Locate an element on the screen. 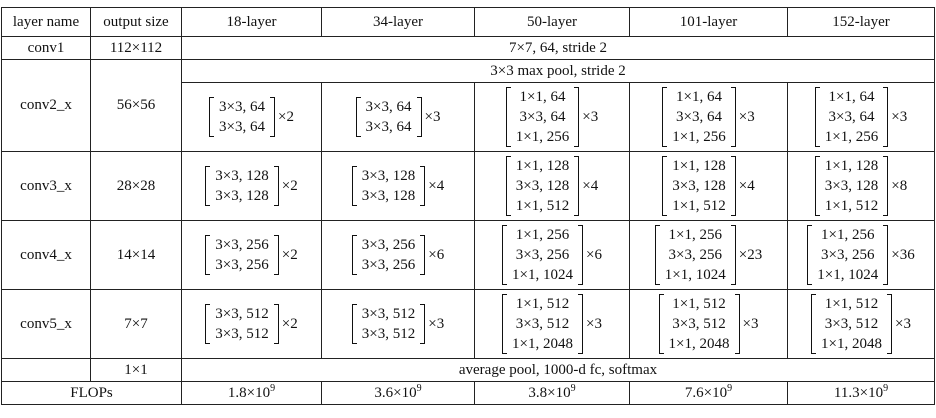 This screenshot has width=936, height=418. flops-value: 3.6×109 is located at coordinates (398, 393).